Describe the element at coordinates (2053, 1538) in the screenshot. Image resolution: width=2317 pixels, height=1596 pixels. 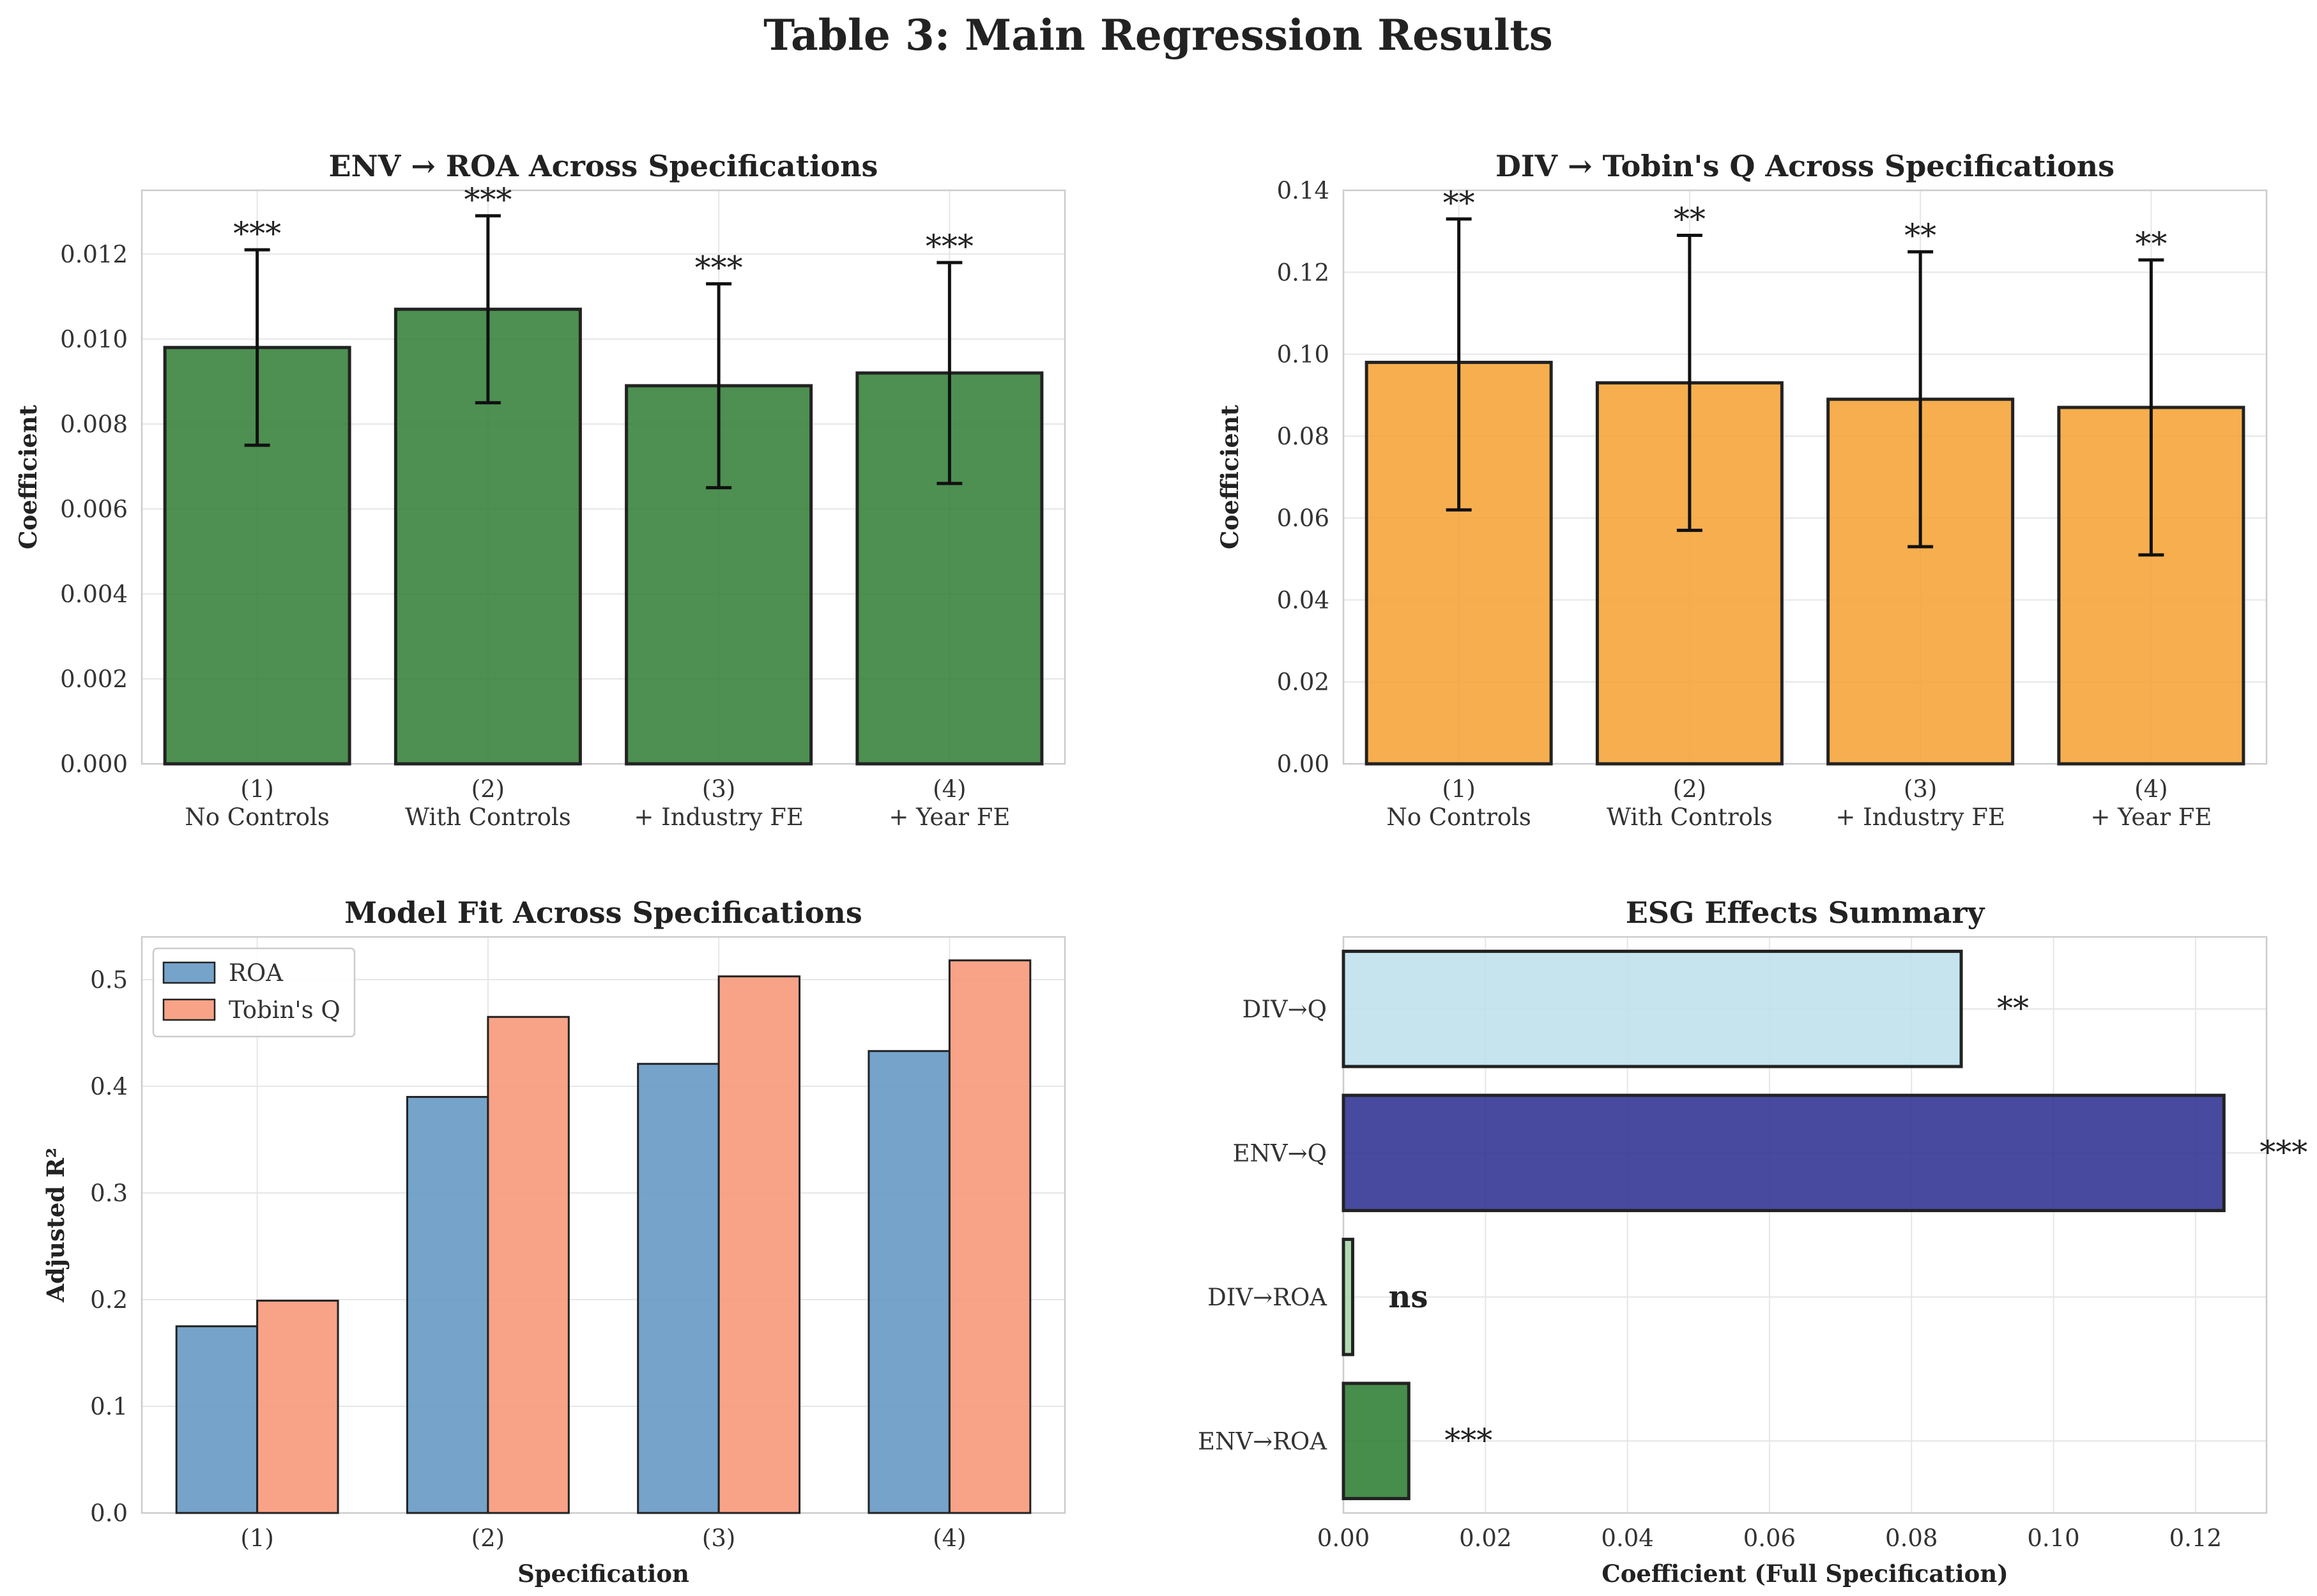
I see `x-tick-label: 0.10` at that location.